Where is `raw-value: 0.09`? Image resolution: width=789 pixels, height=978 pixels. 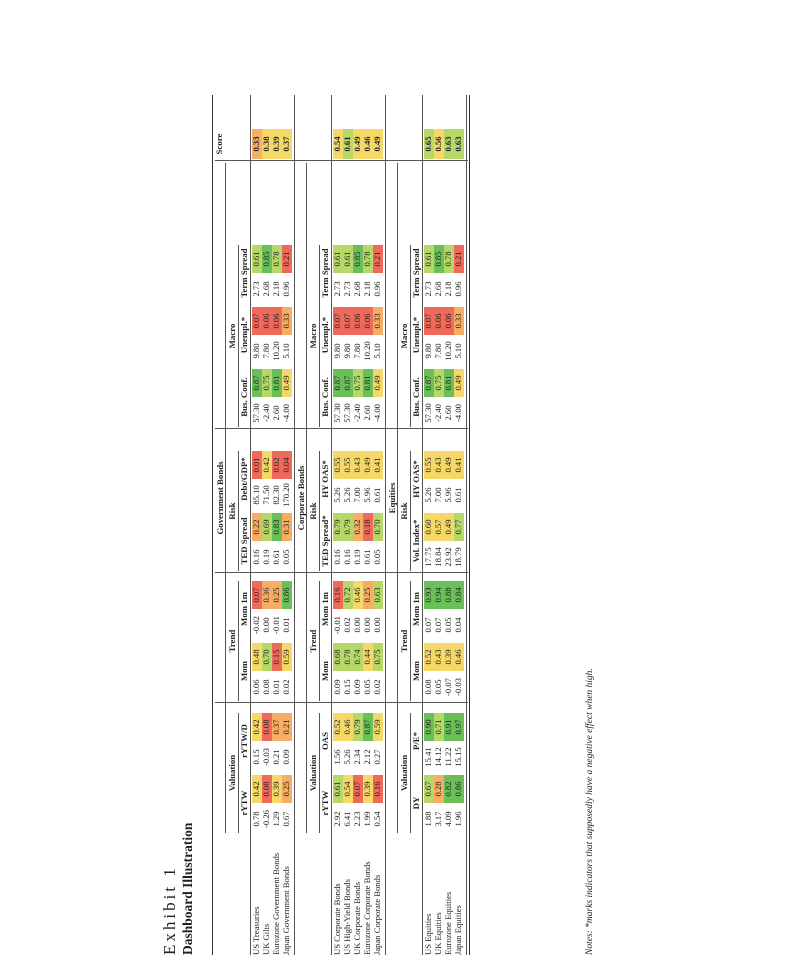
raw-value: 0.09 is located at coordinates (286, 757).